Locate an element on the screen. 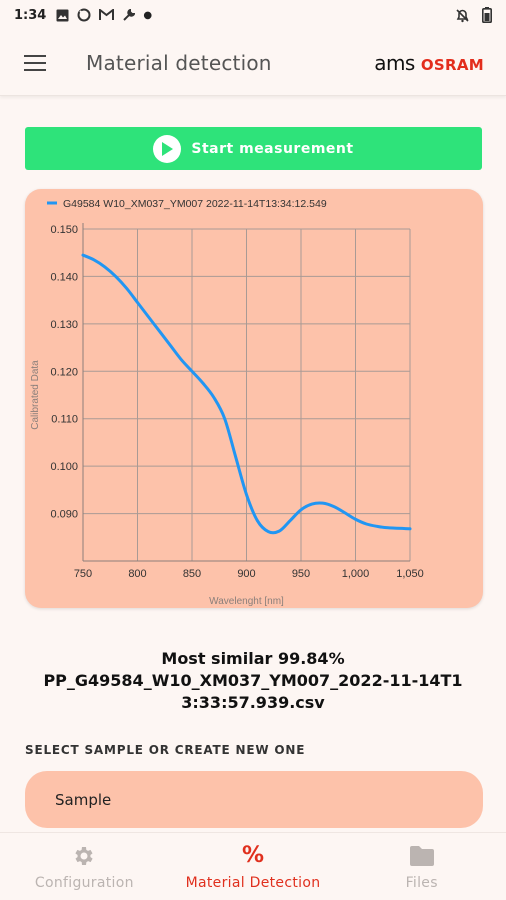 This screenshot has height=900, width=506. x-tick-label: 800 is located at coordinates (137, 574).